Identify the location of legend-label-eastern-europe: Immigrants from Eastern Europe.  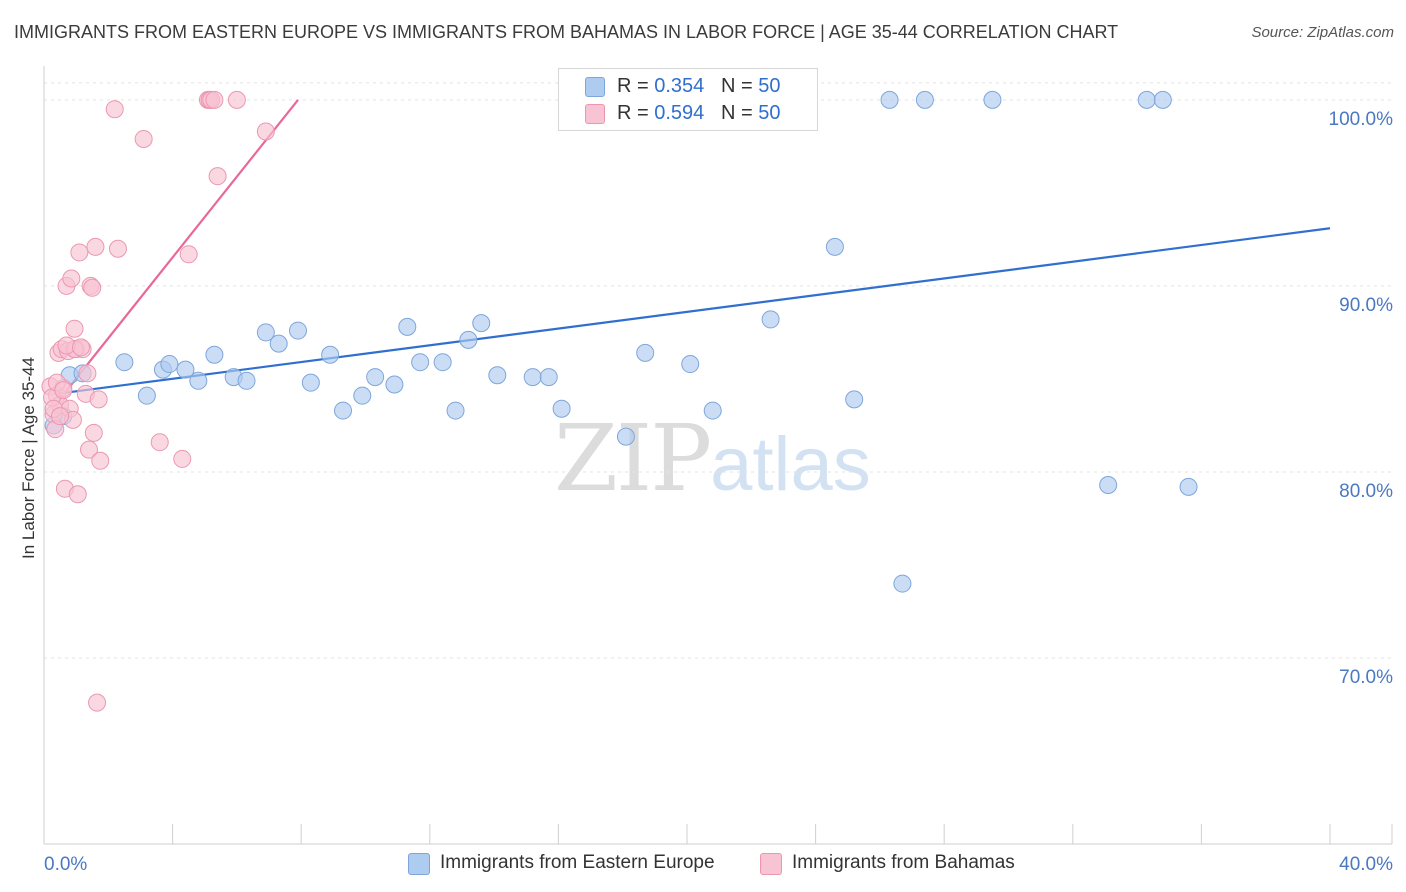
(577, 862).